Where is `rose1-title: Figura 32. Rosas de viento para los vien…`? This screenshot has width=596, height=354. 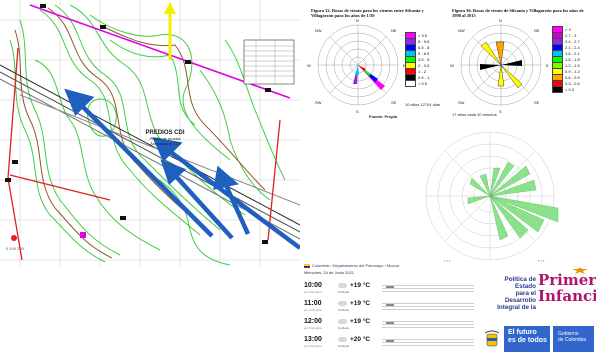
rose1-title: Figura 32. Rosas de viento para los vien… is located at coordinates (367, 13).